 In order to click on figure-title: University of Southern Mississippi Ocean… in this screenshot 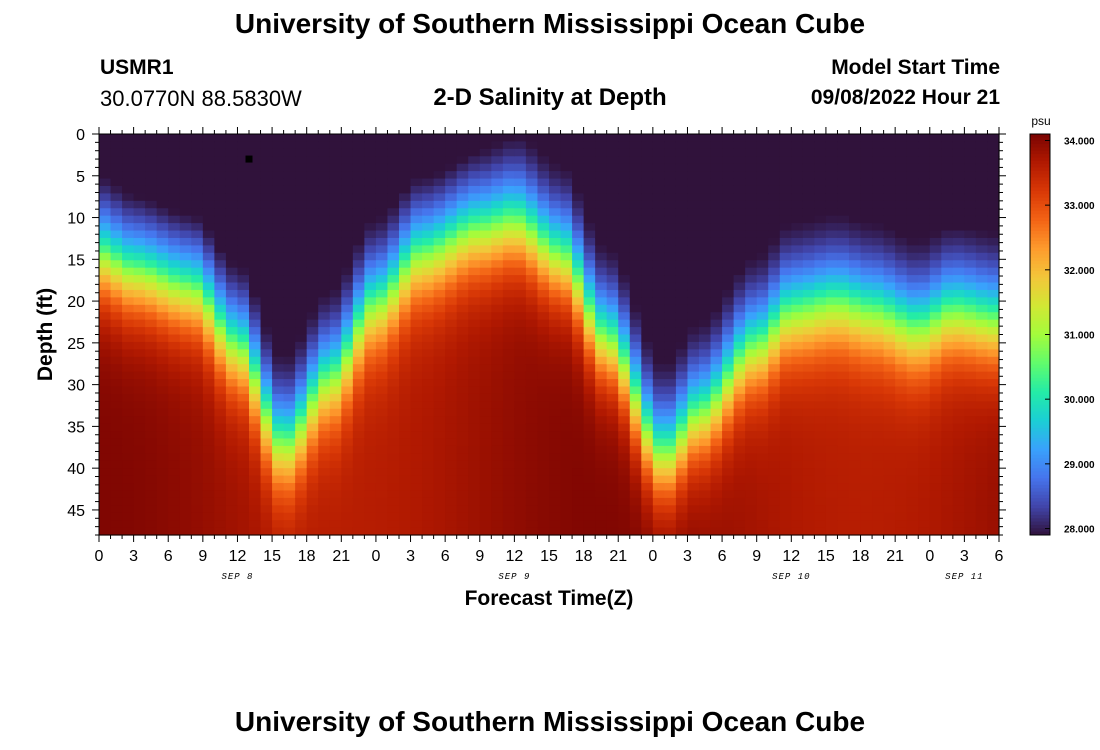, I will do `click(550, 23)`.